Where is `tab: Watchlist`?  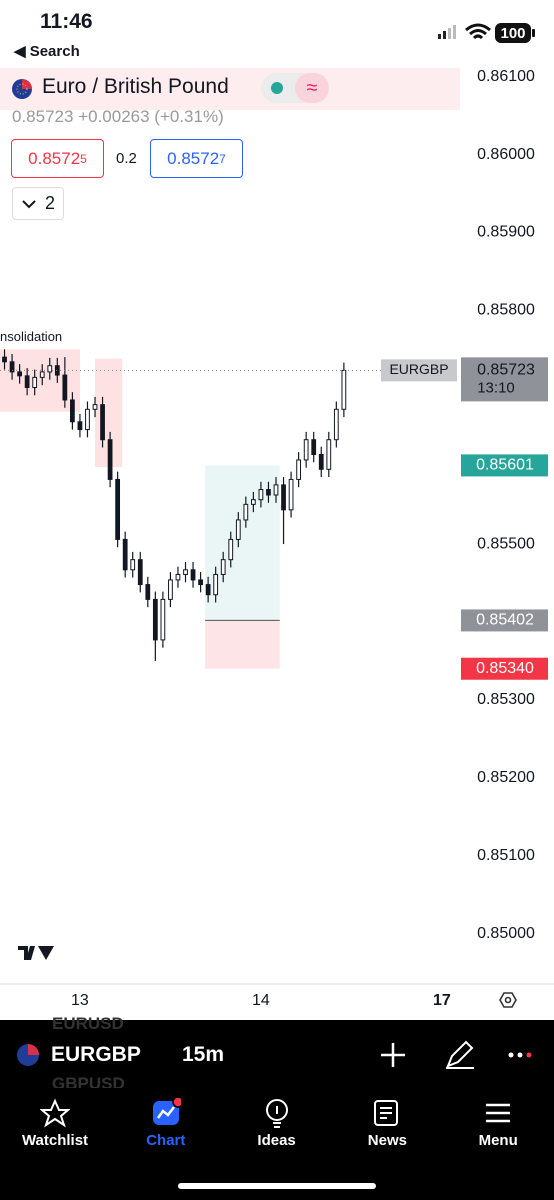 tab: Watchlist is located at coordinates (55, 1125).